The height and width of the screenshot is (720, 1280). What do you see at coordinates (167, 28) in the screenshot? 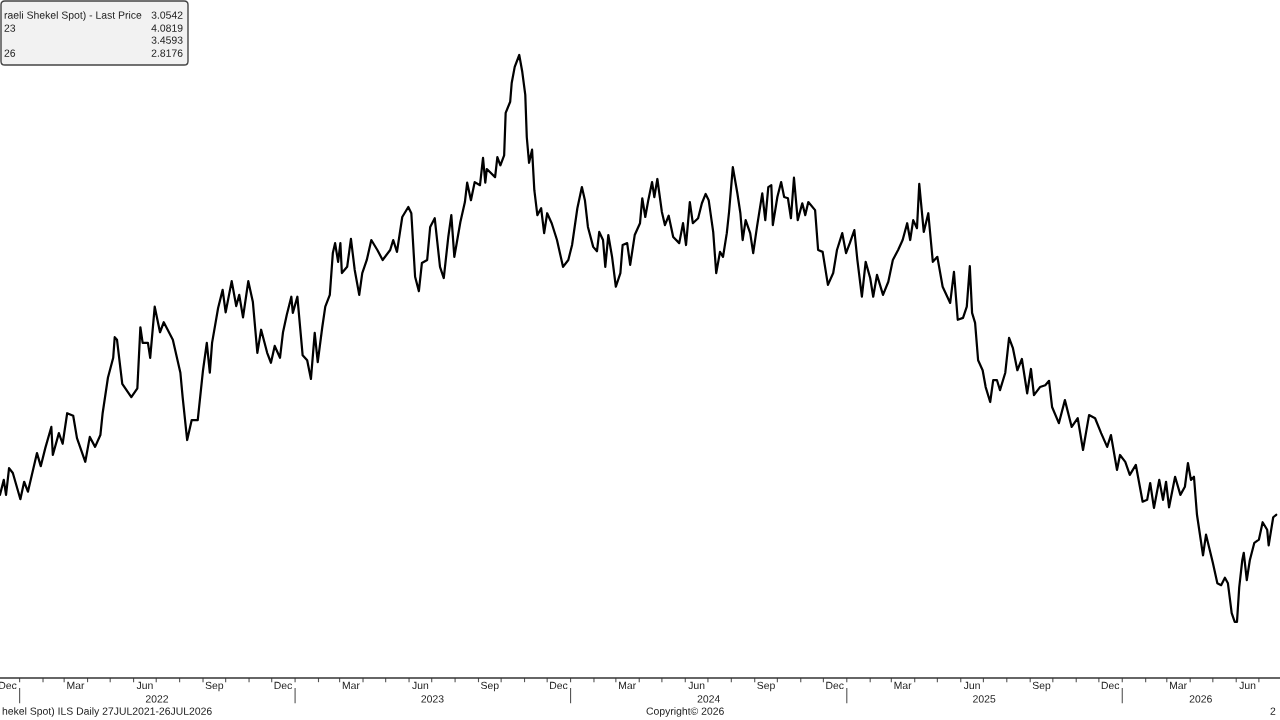
I see `text: 4.0819` at bounding box center [167, 28].